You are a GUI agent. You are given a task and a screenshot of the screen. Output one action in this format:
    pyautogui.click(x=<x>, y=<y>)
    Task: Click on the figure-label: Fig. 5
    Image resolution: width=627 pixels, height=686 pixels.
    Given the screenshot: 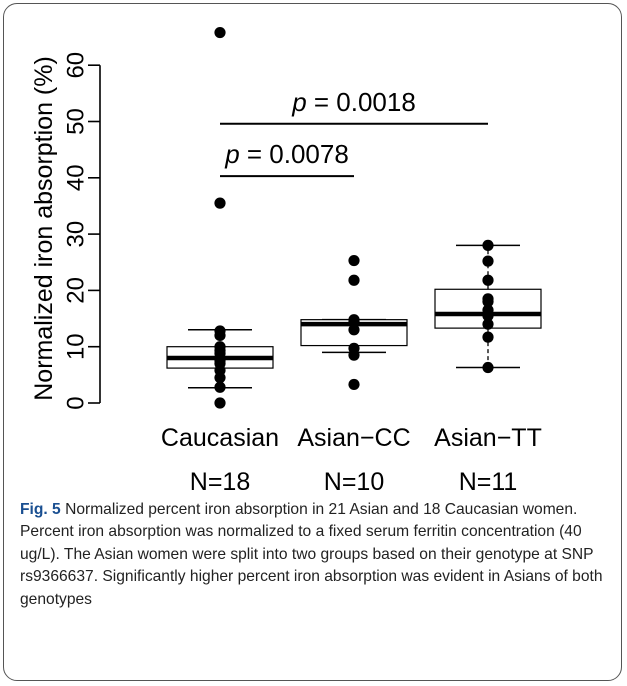 What is the action you would take?
    pyautogui.click(x=40, y=509)
    